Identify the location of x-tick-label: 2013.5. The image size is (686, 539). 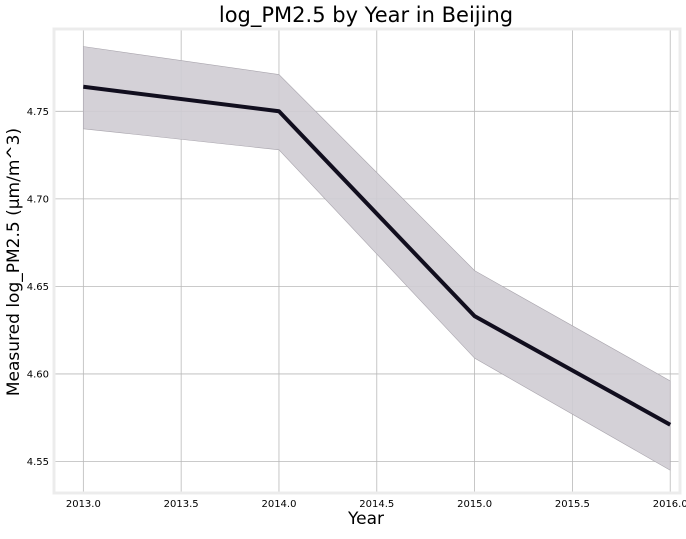
(181, 504).